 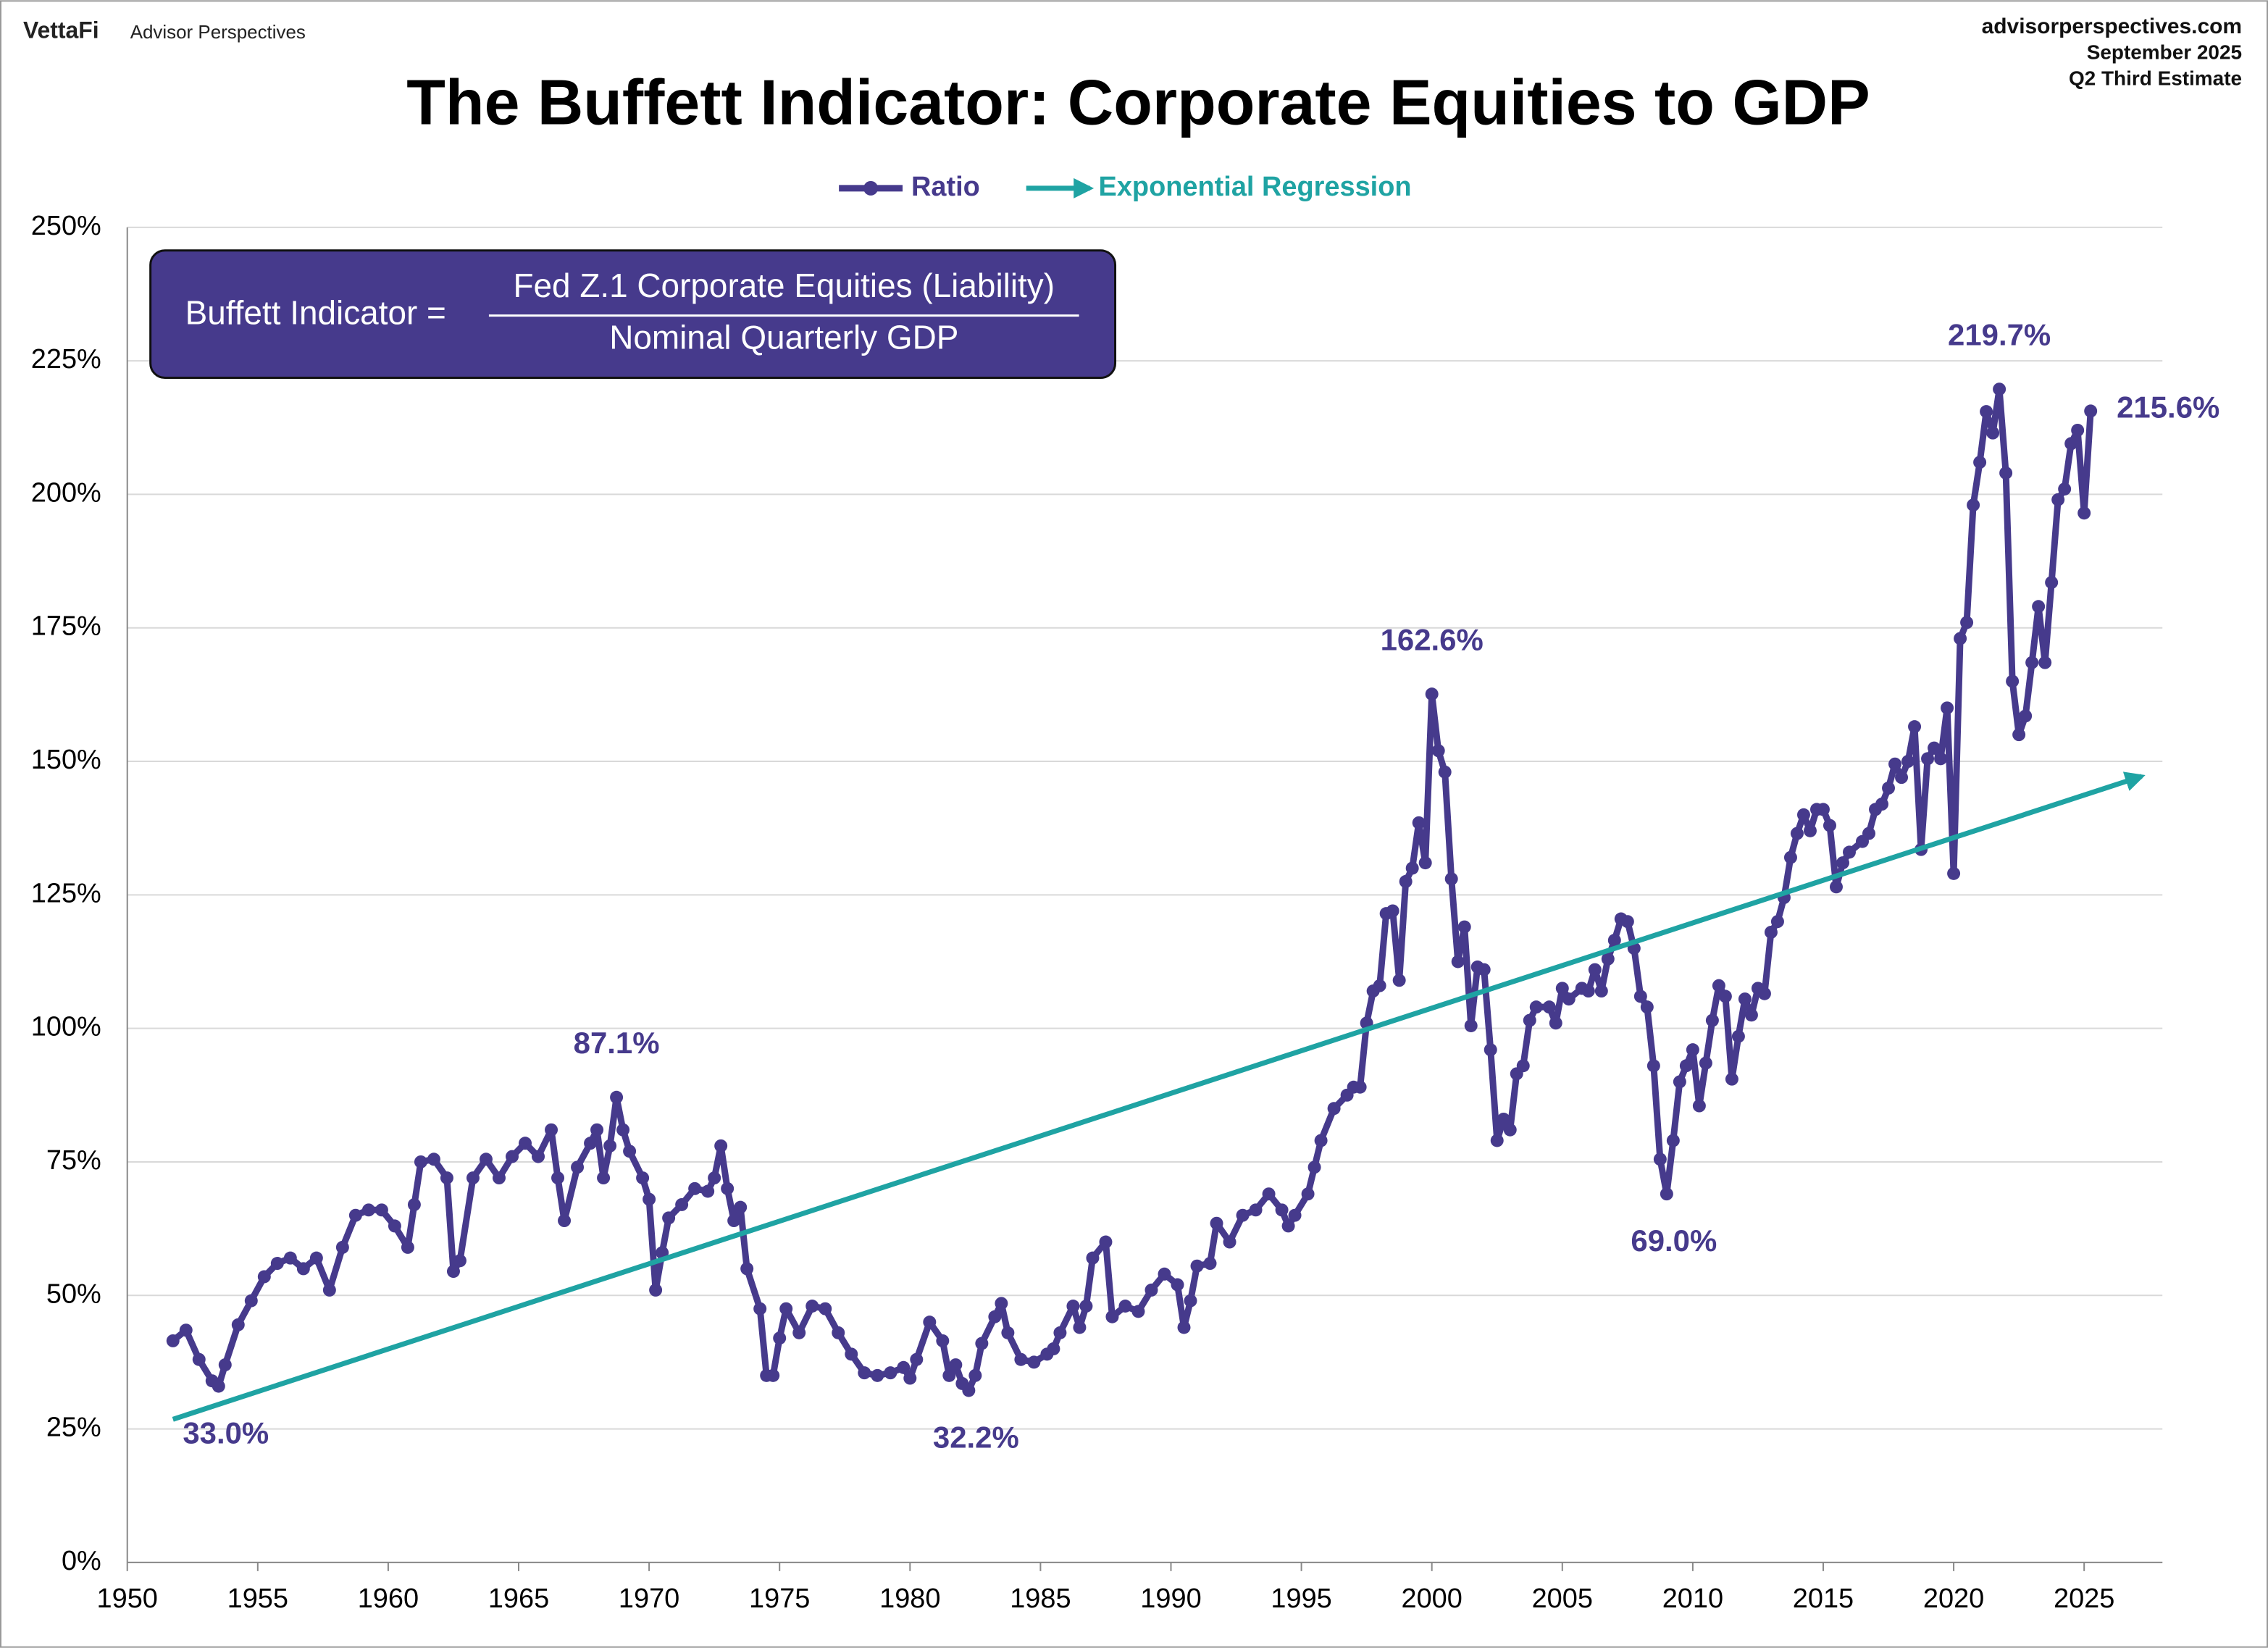 I want to click on y-tick-label: 250%, so click(x=66, y=226).